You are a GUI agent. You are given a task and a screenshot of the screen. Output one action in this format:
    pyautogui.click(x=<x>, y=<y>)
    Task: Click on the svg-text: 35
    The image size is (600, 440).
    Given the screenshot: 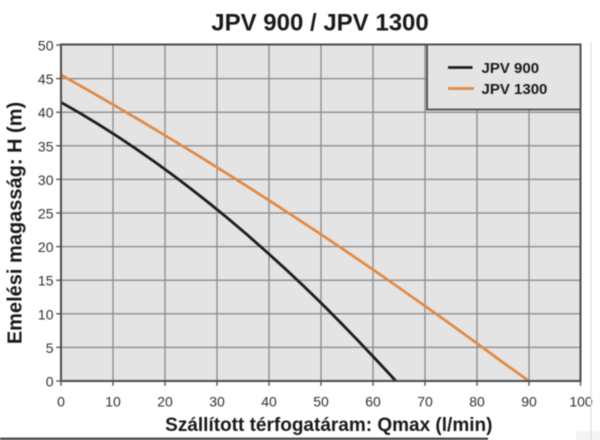 What is the action you would take?
    pyautogui.click(x=46, y=146)
    